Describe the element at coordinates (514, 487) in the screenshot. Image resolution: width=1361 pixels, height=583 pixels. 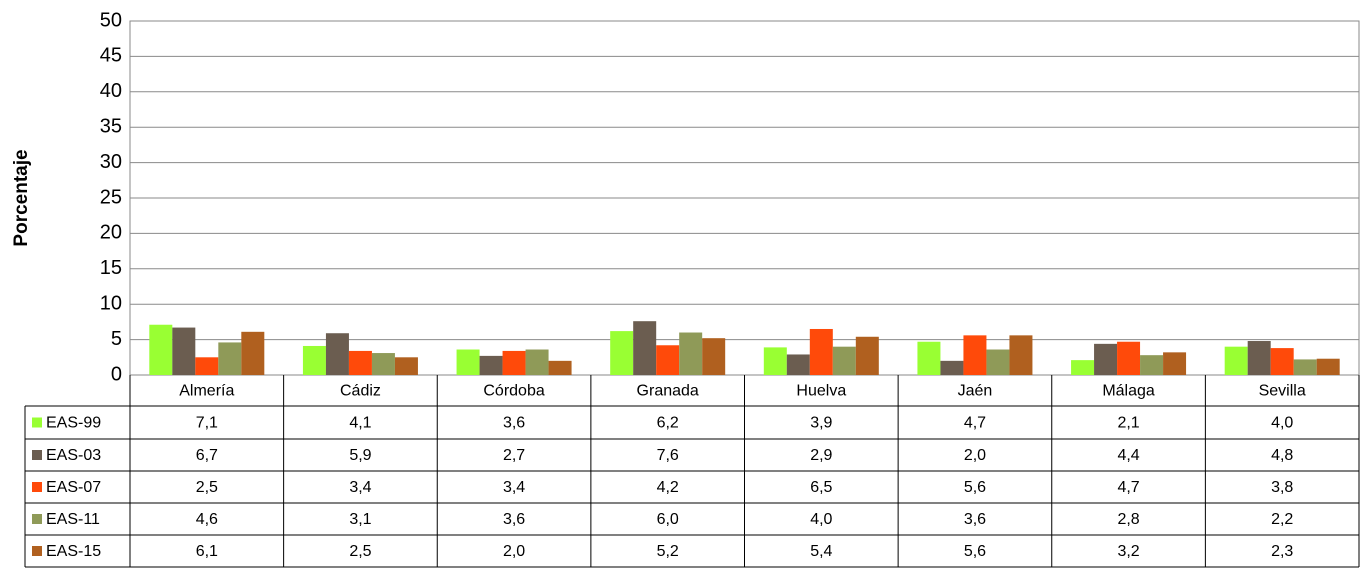
I see `table-value: 3,4` at that location.